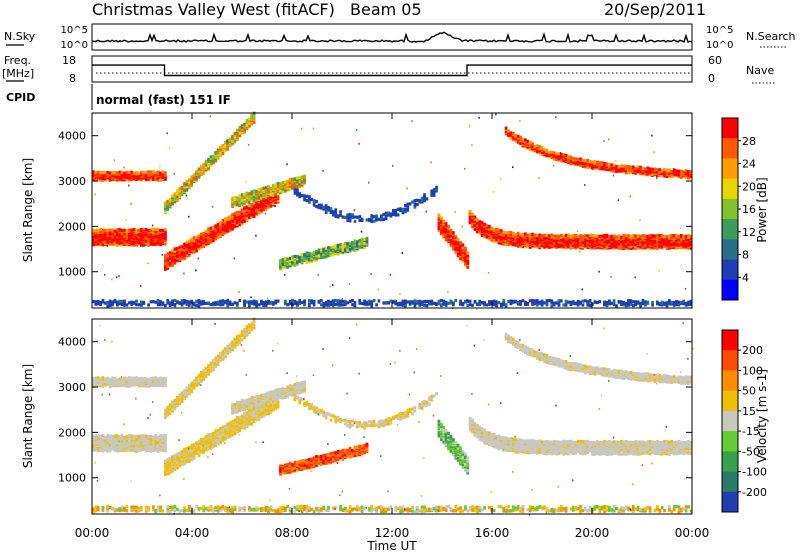  I want to click on colorbar-tick-label: 28, so click(749, 141).